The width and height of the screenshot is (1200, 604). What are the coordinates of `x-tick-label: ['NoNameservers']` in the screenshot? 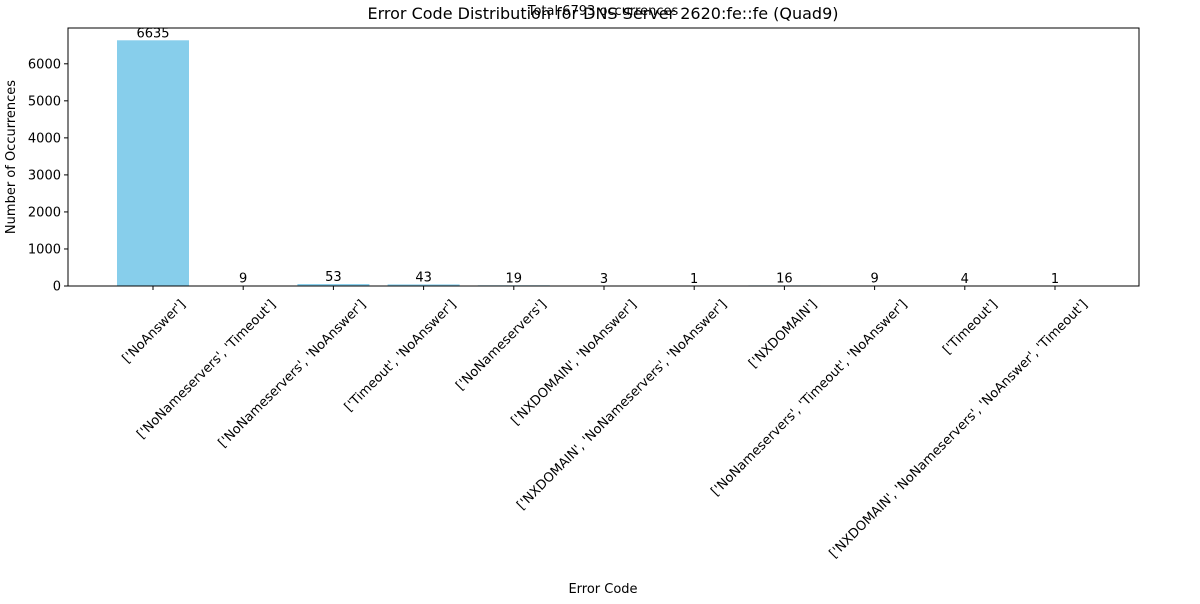 It's located at (501, 345).